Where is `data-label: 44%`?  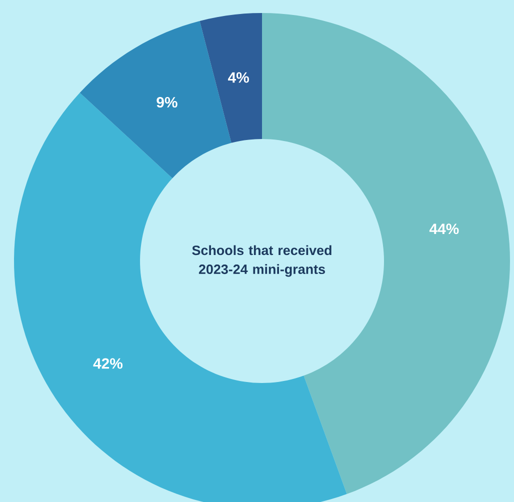
data-label: 44% is located at coordinates (444, 229).